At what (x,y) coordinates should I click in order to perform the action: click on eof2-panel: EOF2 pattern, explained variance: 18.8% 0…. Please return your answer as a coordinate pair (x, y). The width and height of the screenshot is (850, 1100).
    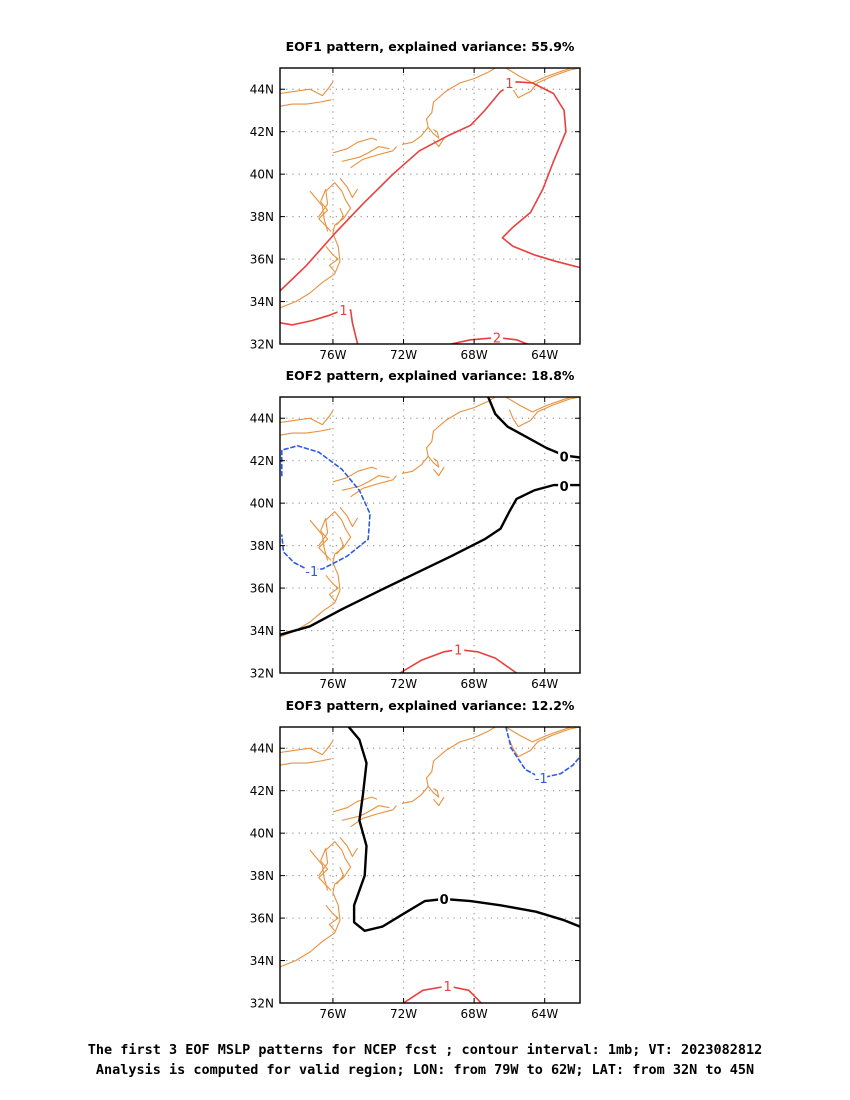
    Looking at the image, I should click on (415, 529).